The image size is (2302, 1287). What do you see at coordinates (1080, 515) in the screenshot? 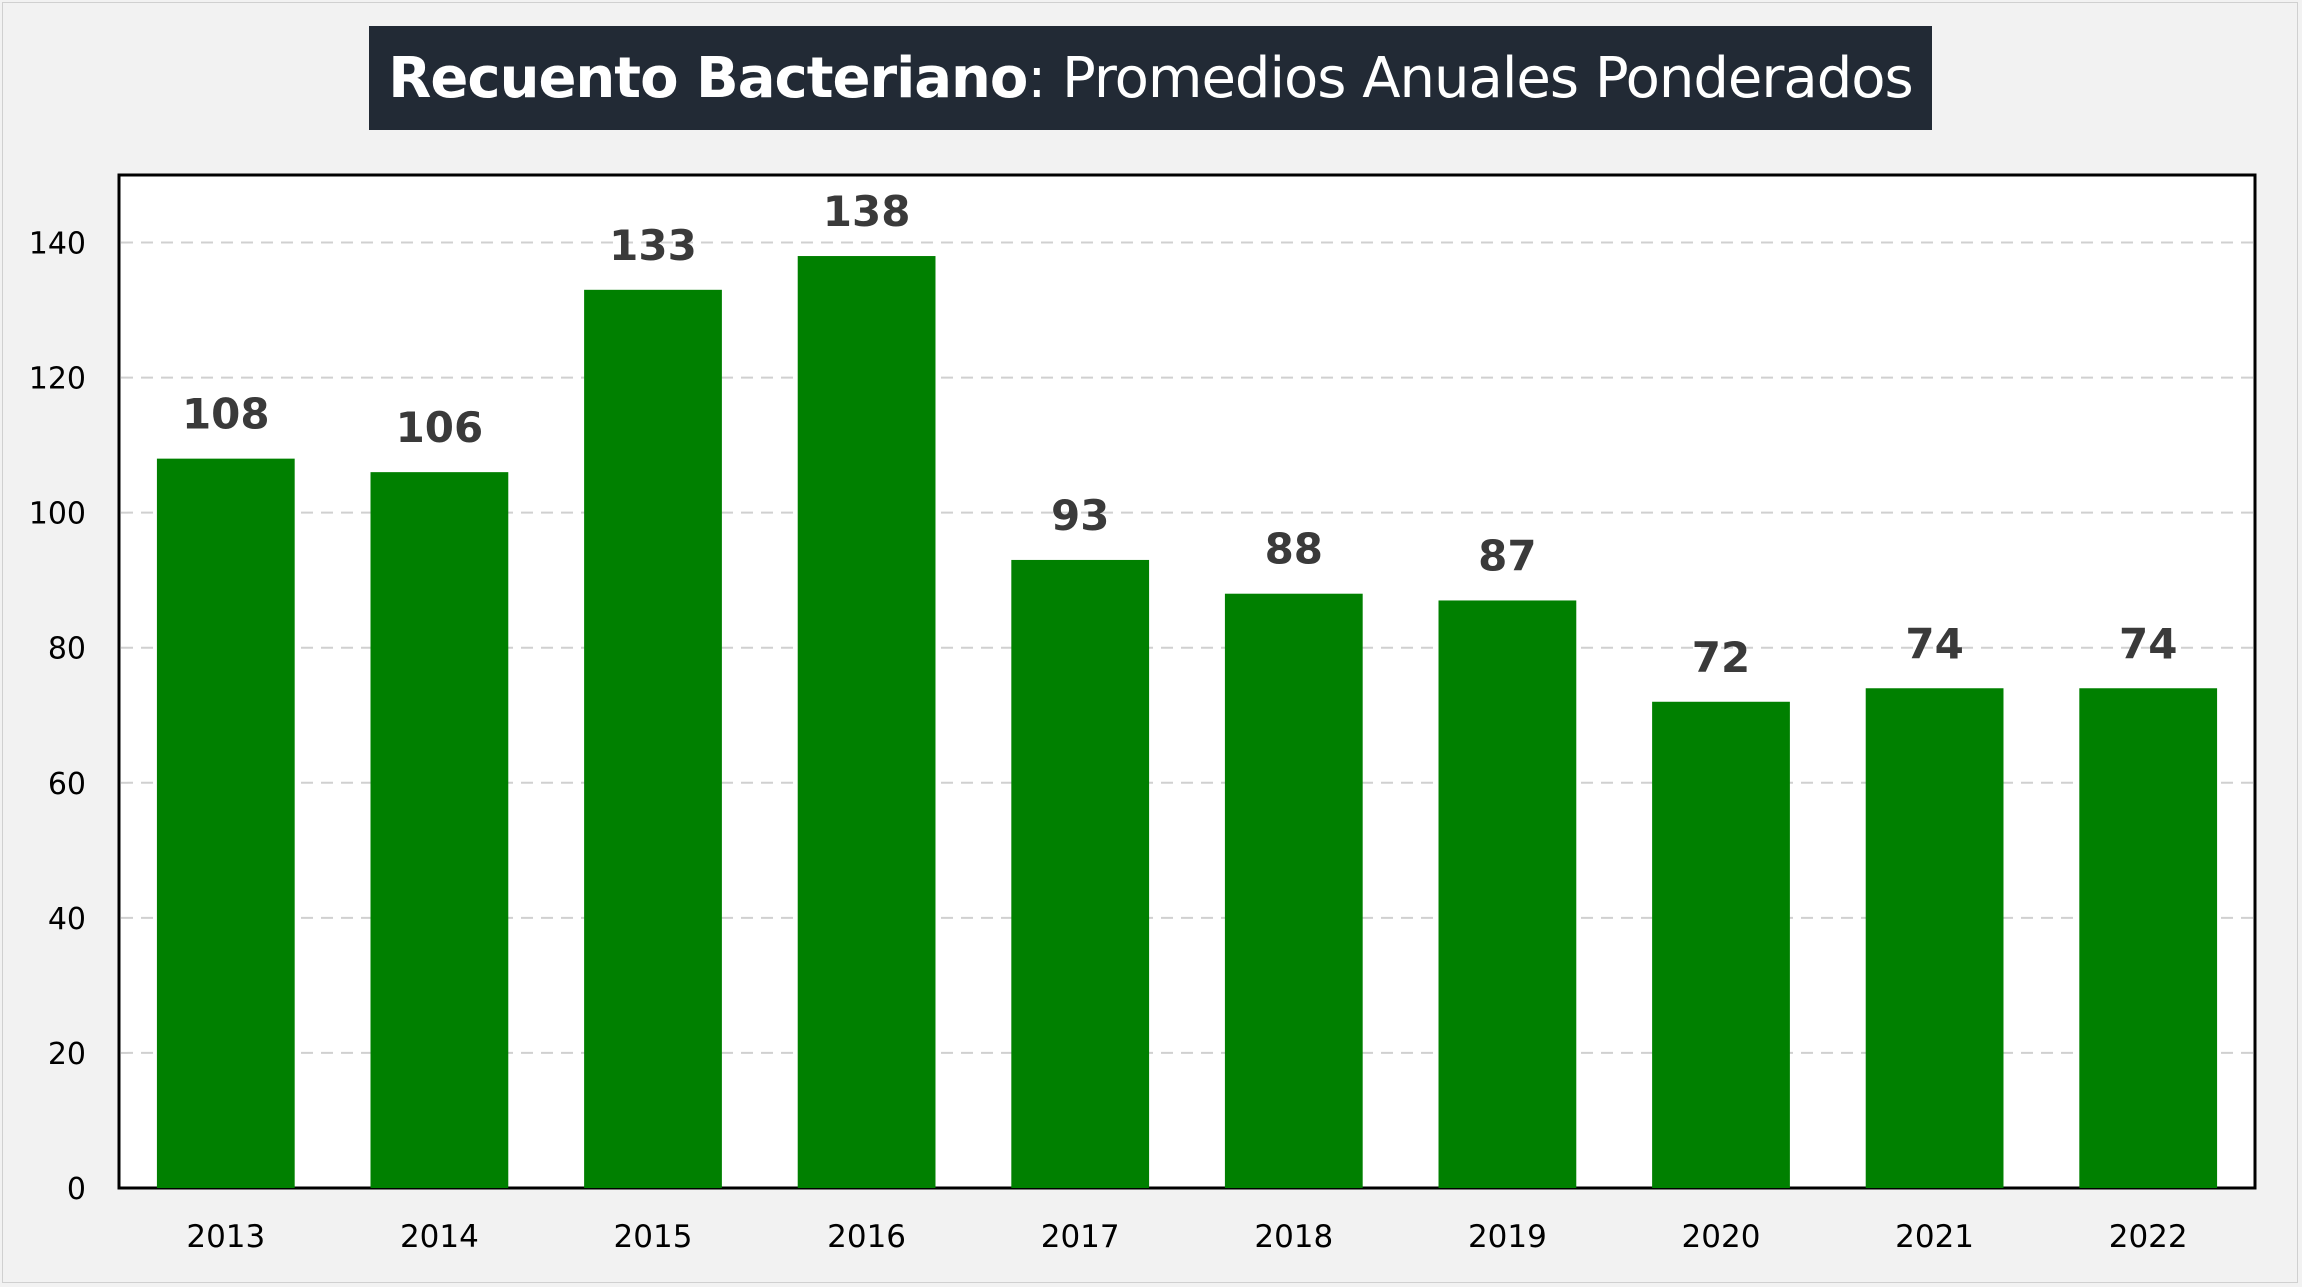
I see `data-label-2017: 93` at bounding box center [1080, 515].